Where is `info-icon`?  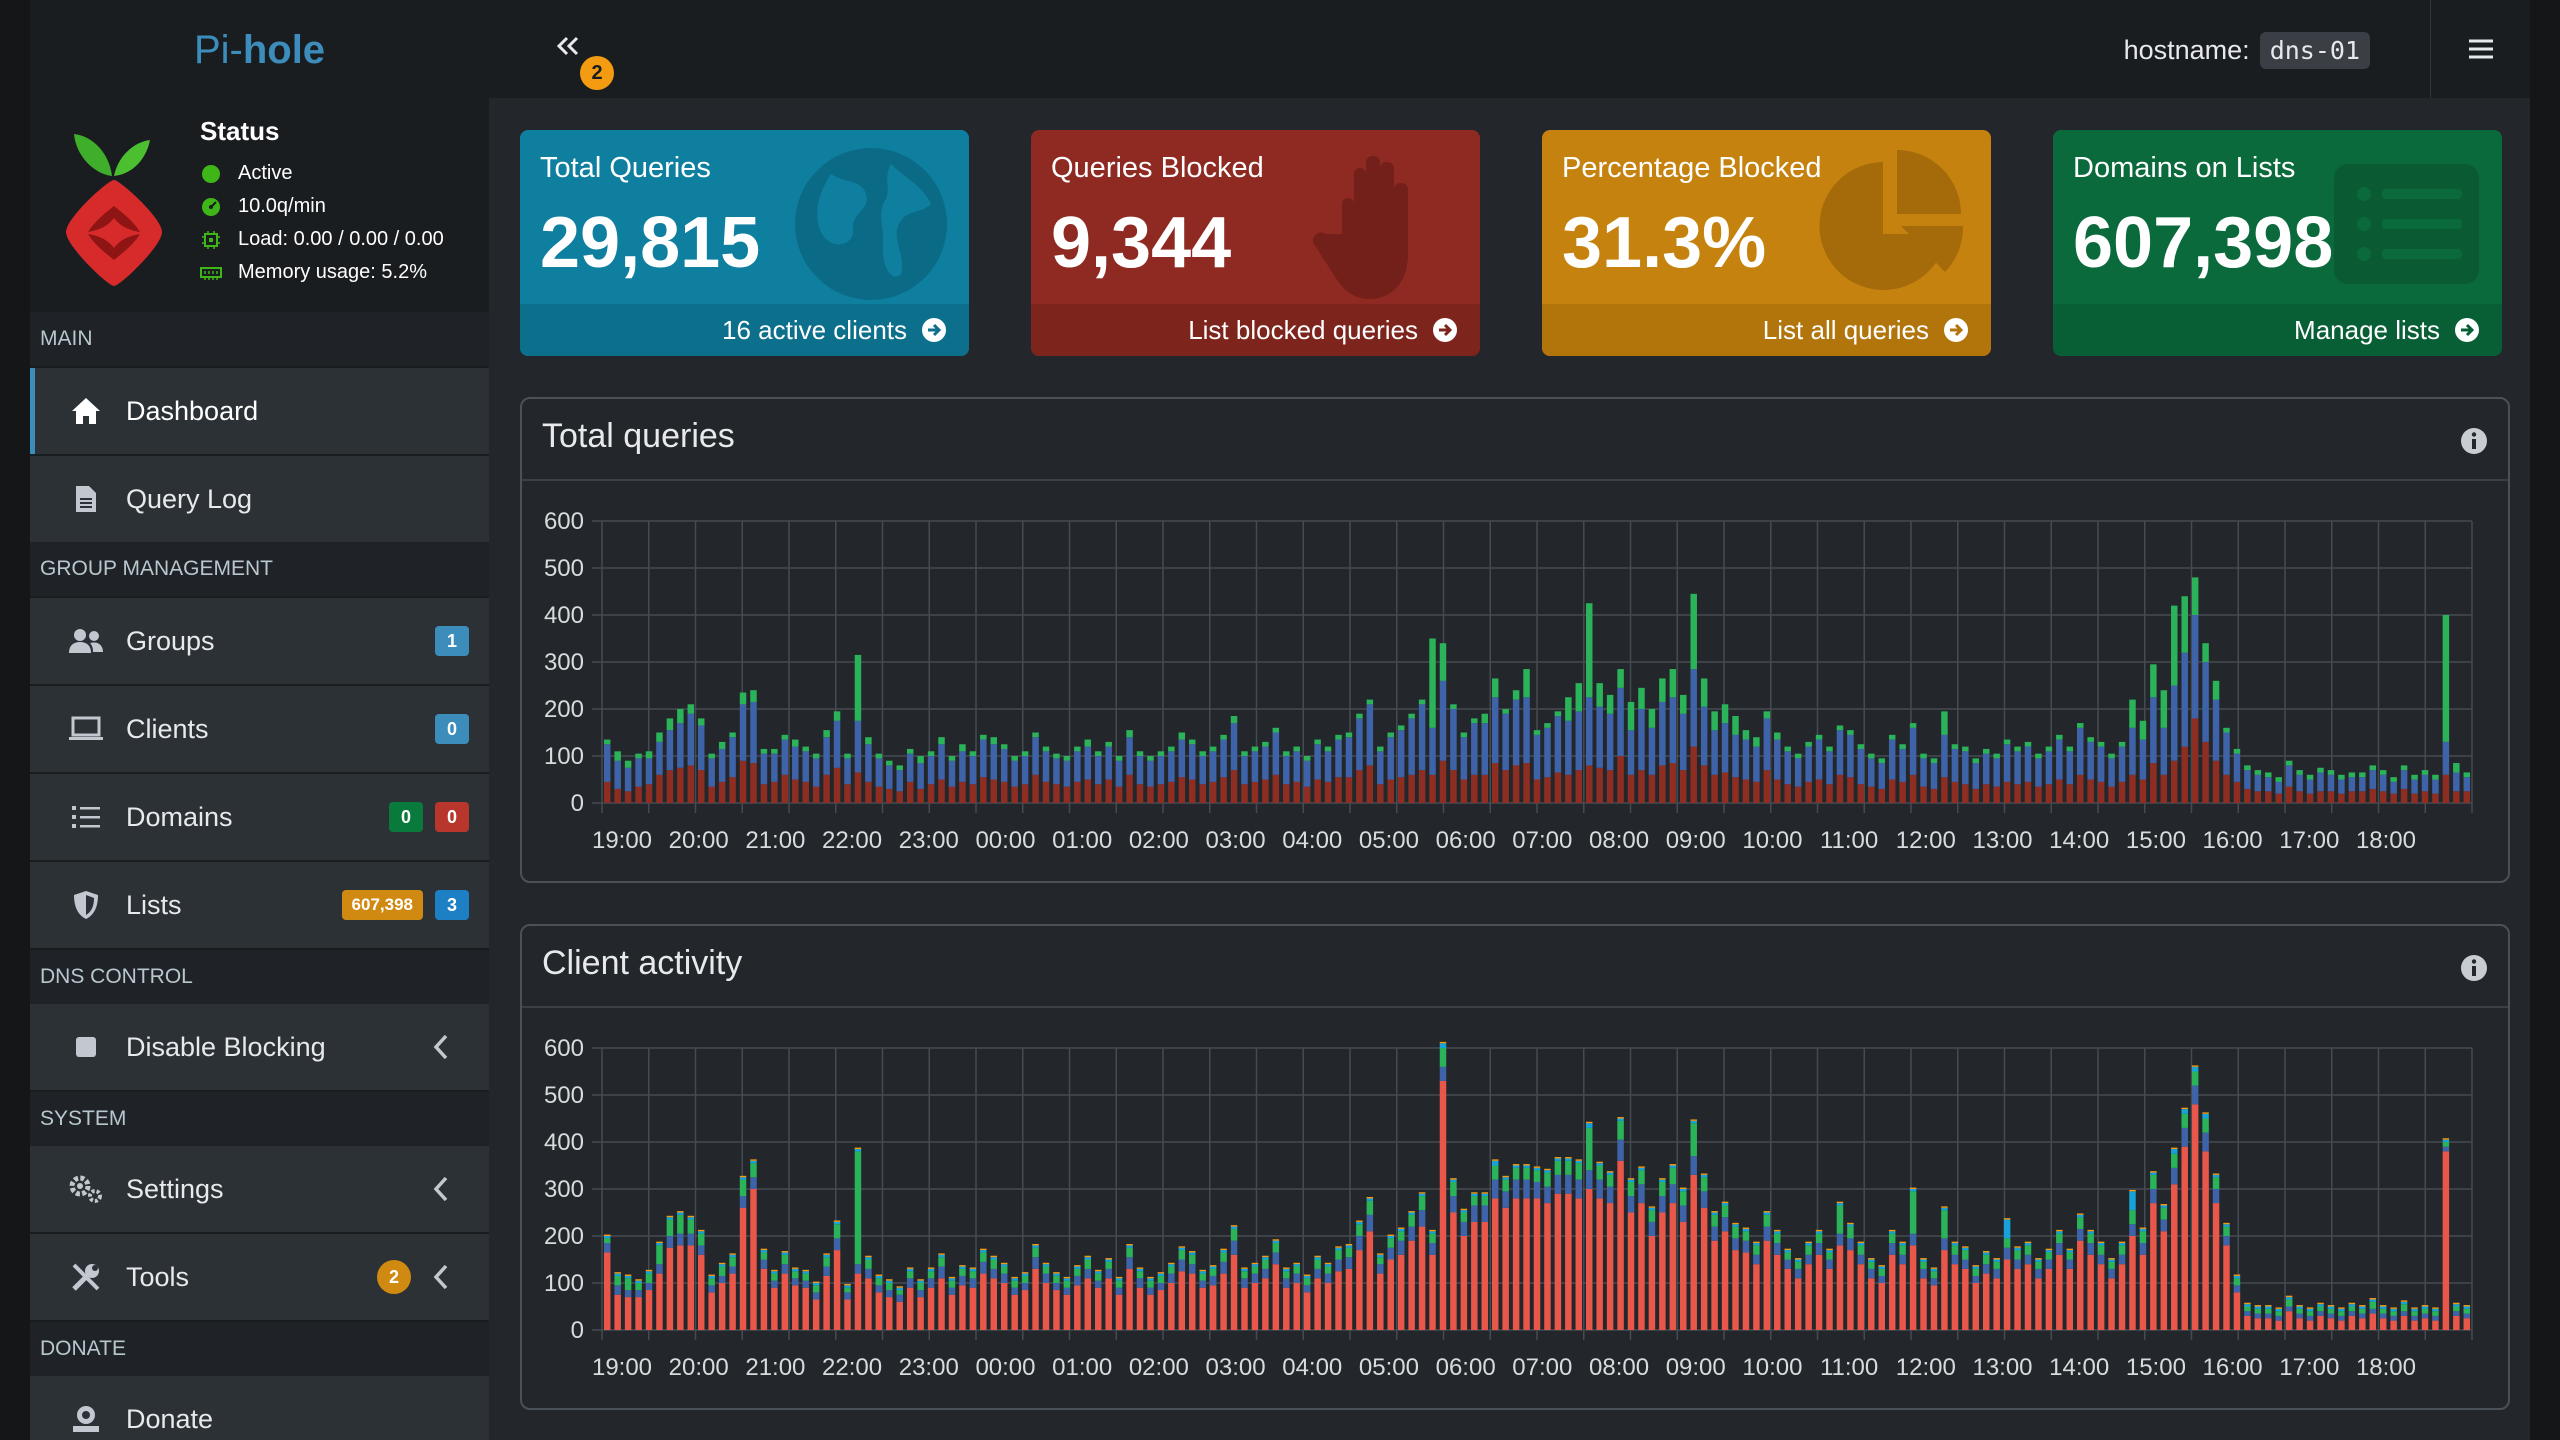
info-icon is located at coordinates (2474, 968).